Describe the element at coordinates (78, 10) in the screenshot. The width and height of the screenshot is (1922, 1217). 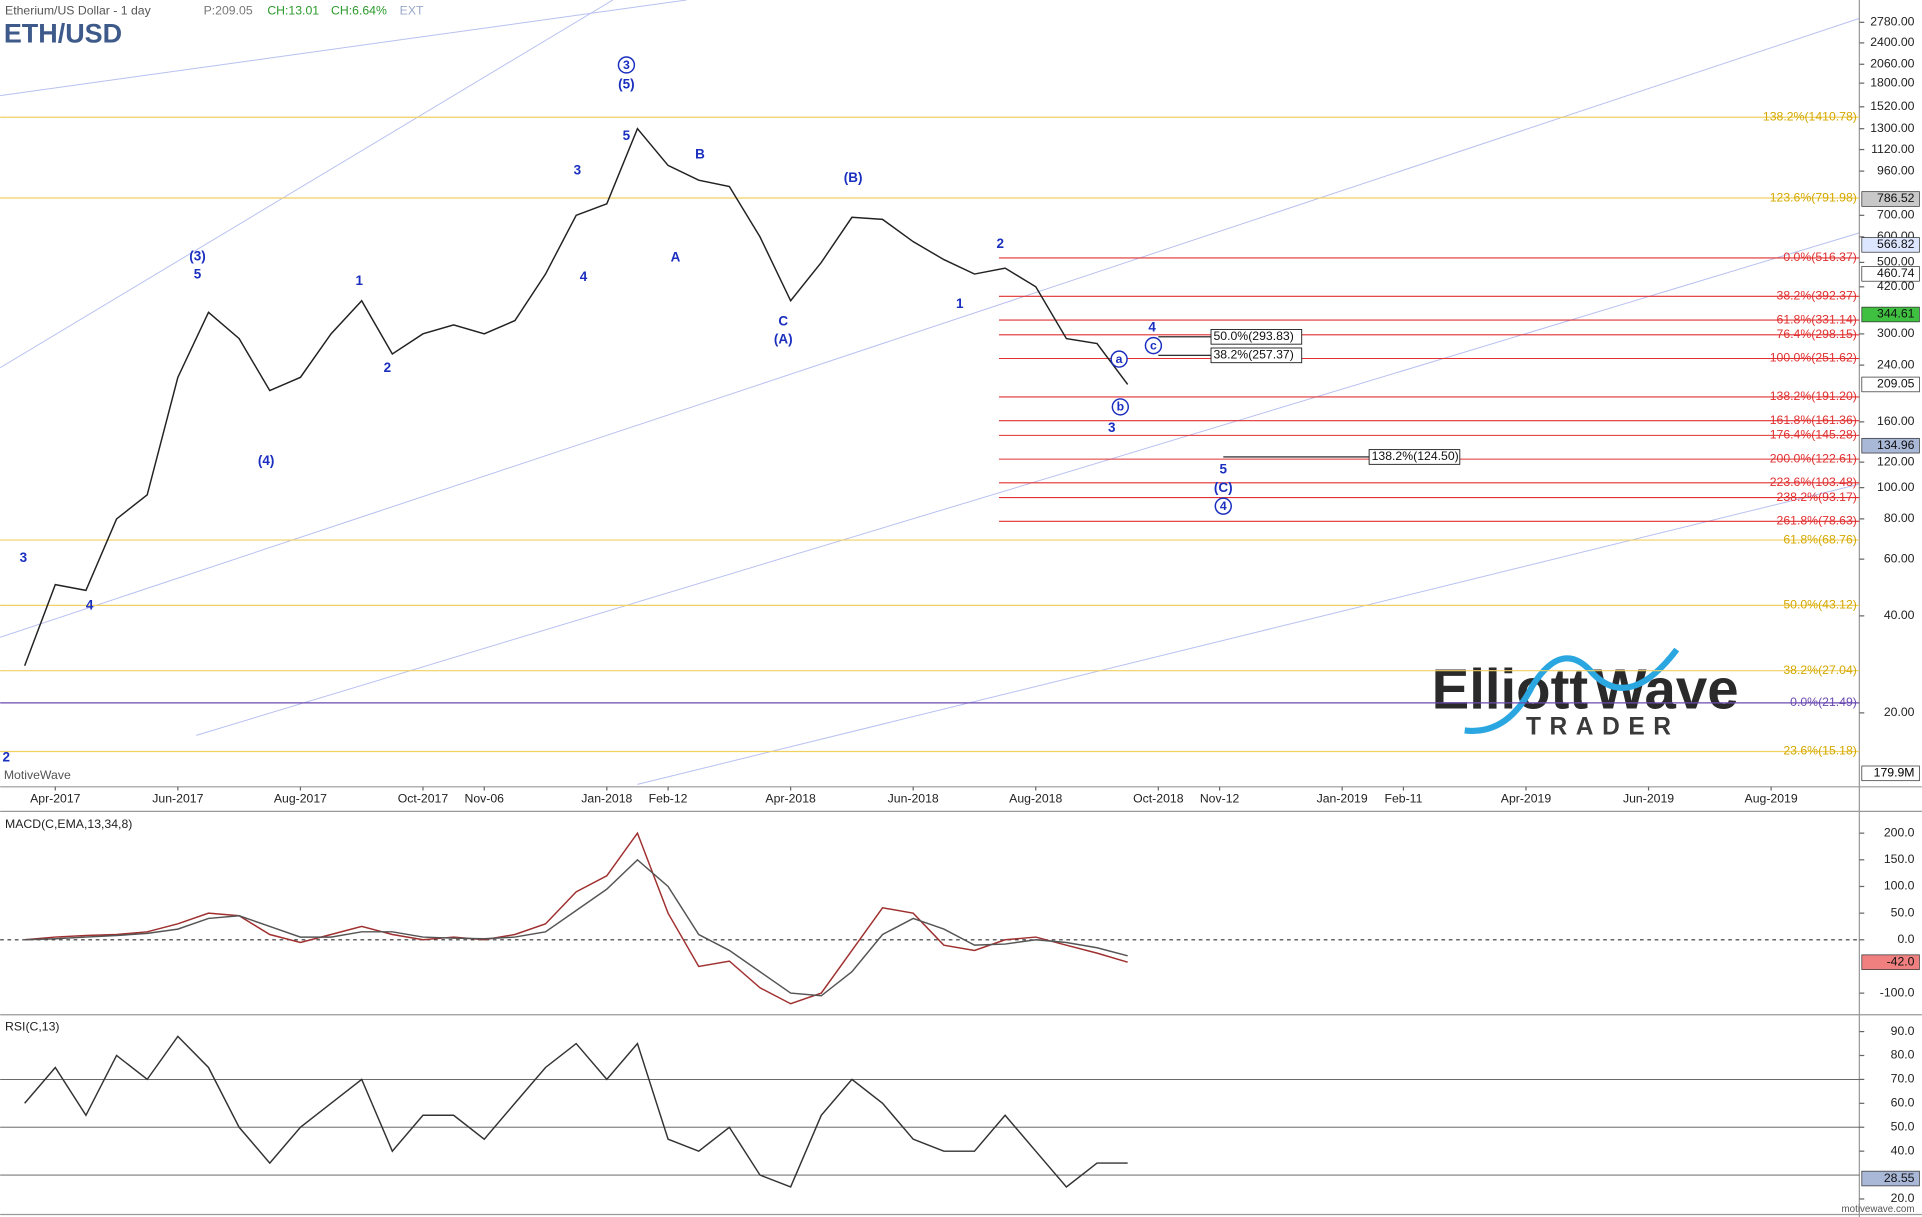
I see `instrument: Etherium/US Dollar - 1 day` at that location.